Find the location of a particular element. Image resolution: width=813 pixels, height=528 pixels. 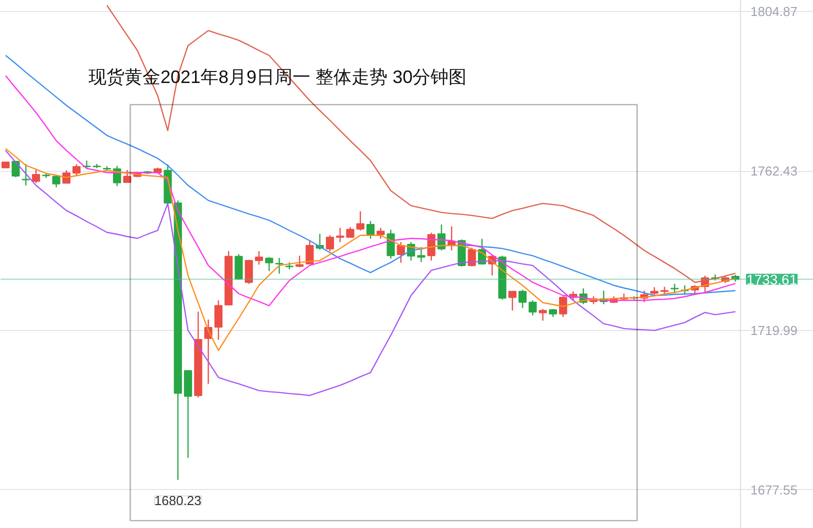

y-tick-label: 1762.43 is located at coordinates (774, 171).